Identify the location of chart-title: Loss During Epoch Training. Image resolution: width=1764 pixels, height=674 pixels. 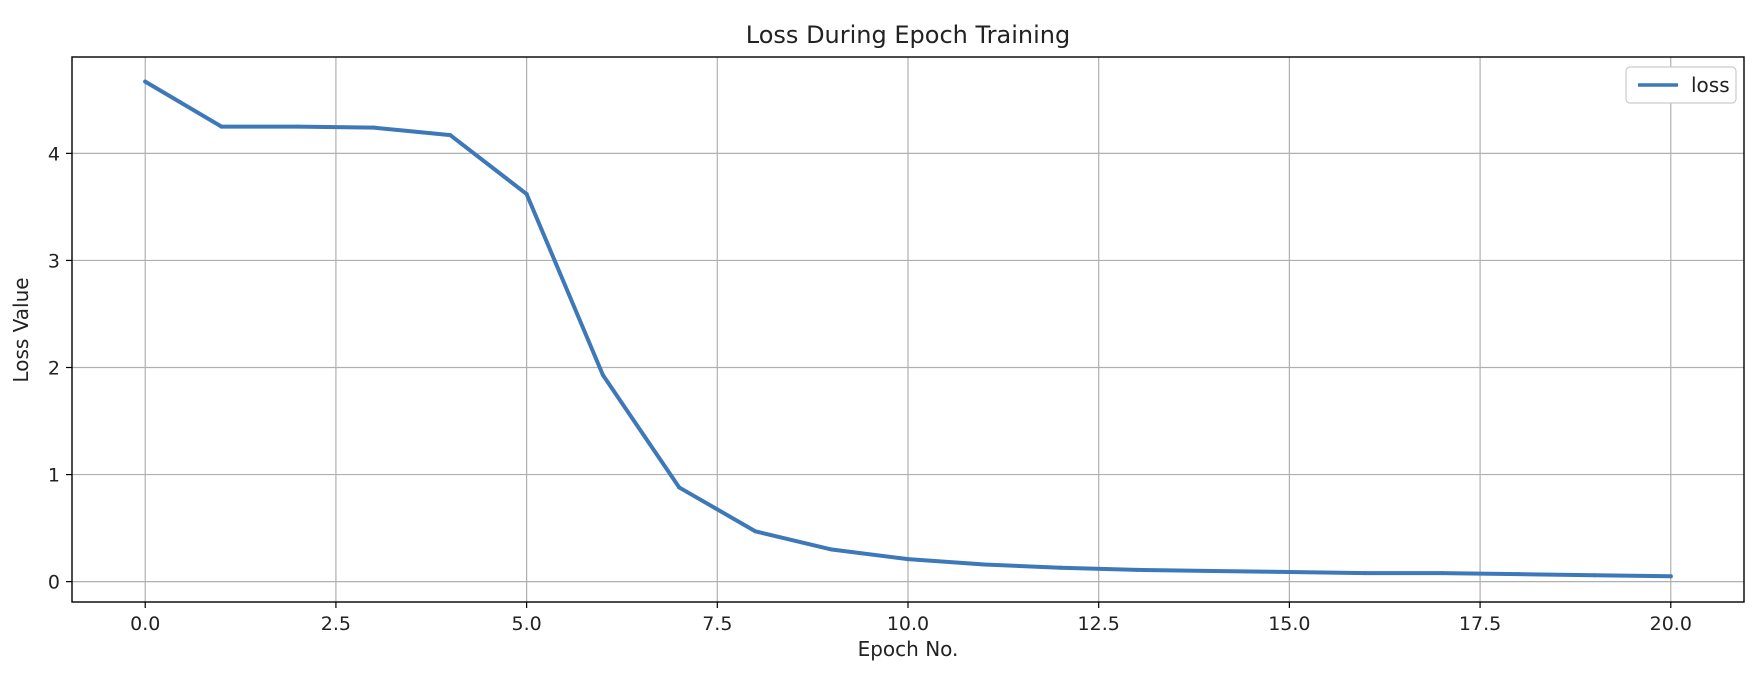
(908, 35).